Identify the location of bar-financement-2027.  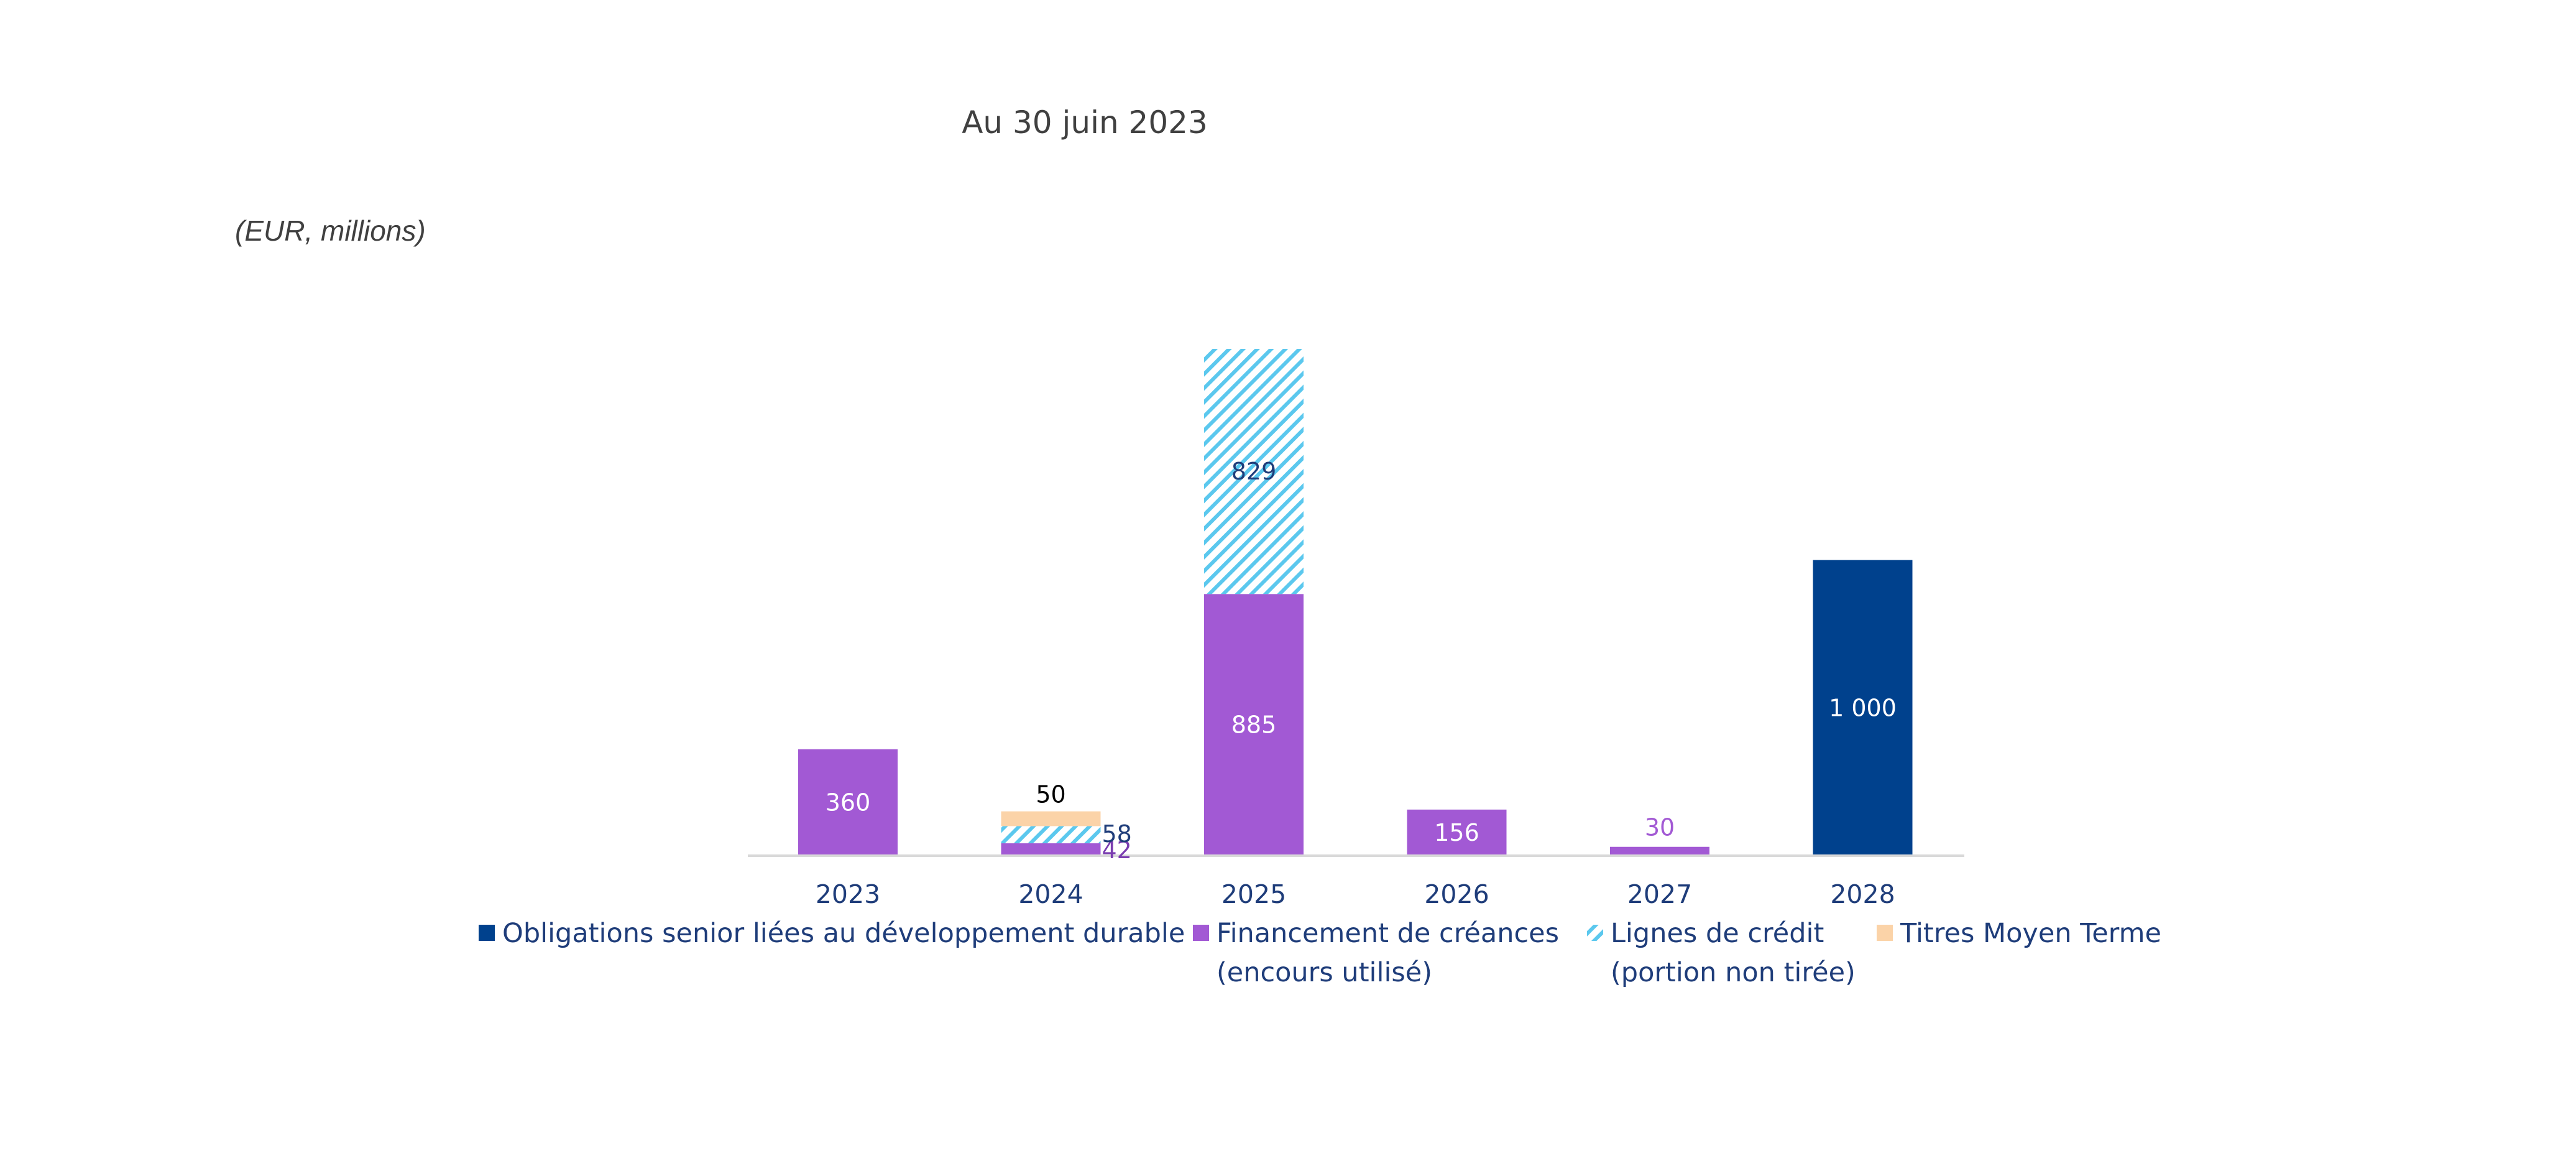
(1660, 851).